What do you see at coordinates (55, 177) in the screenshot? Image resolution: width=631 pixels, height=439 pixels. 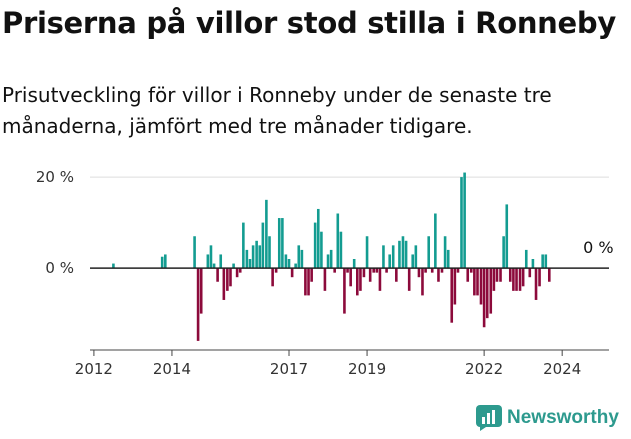 I see `y-tick-label: 20 %` at bounding box center [55, 177].